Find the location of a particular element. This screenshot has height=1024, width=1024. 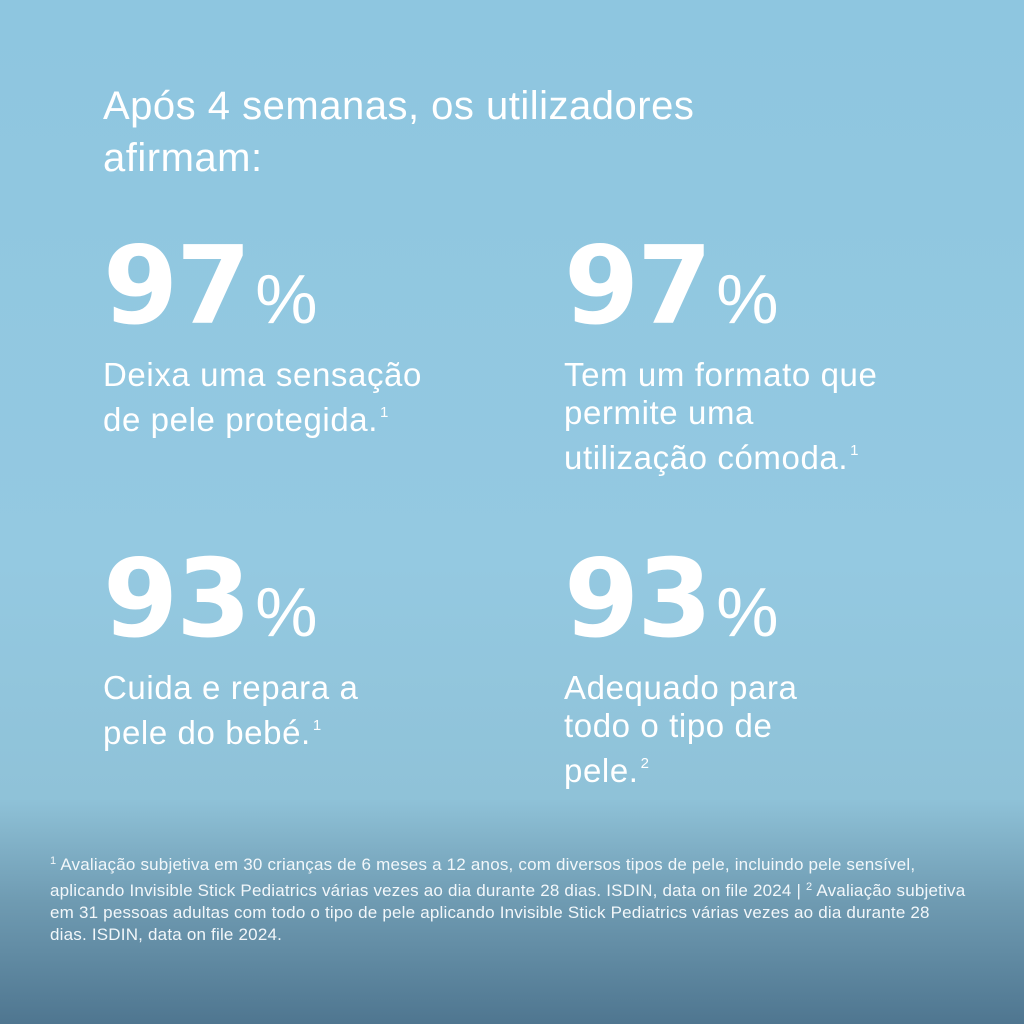

stat-care-repair: 93 % Cuida e repara a pele do bebé. 1 is located at coordinates (313, 648).